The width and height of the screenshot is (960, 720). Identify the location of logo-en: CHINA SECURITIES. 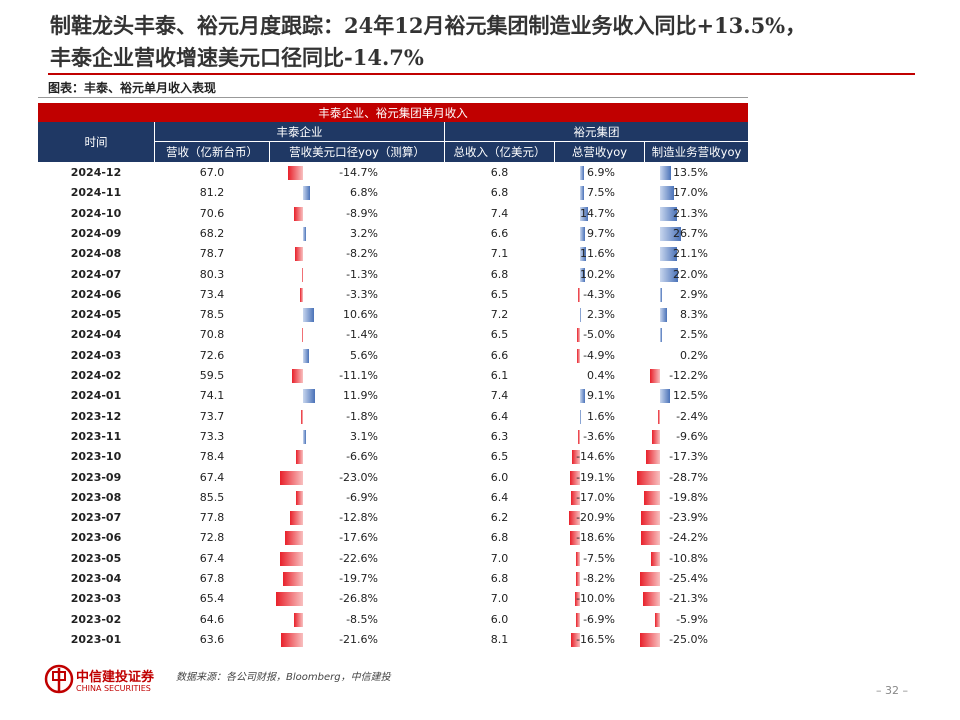
(113, 688).